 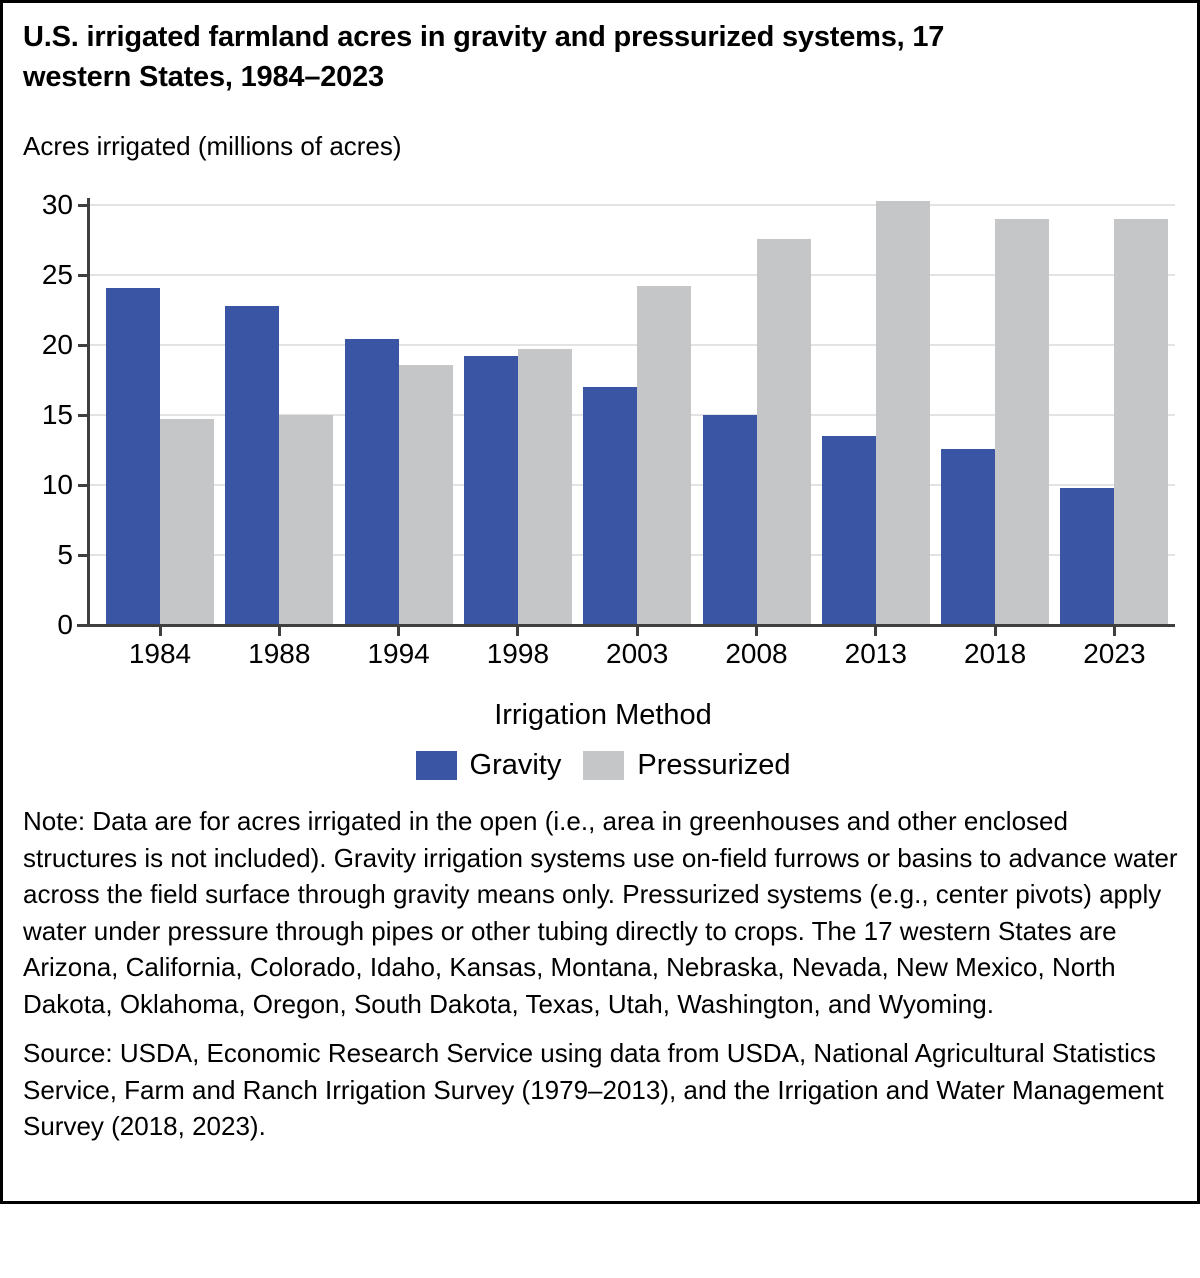 What do you see at coordinates (902, 412) in the screenshot?
I see `bar-pressurized-2013` at bounding box center [902, 412].